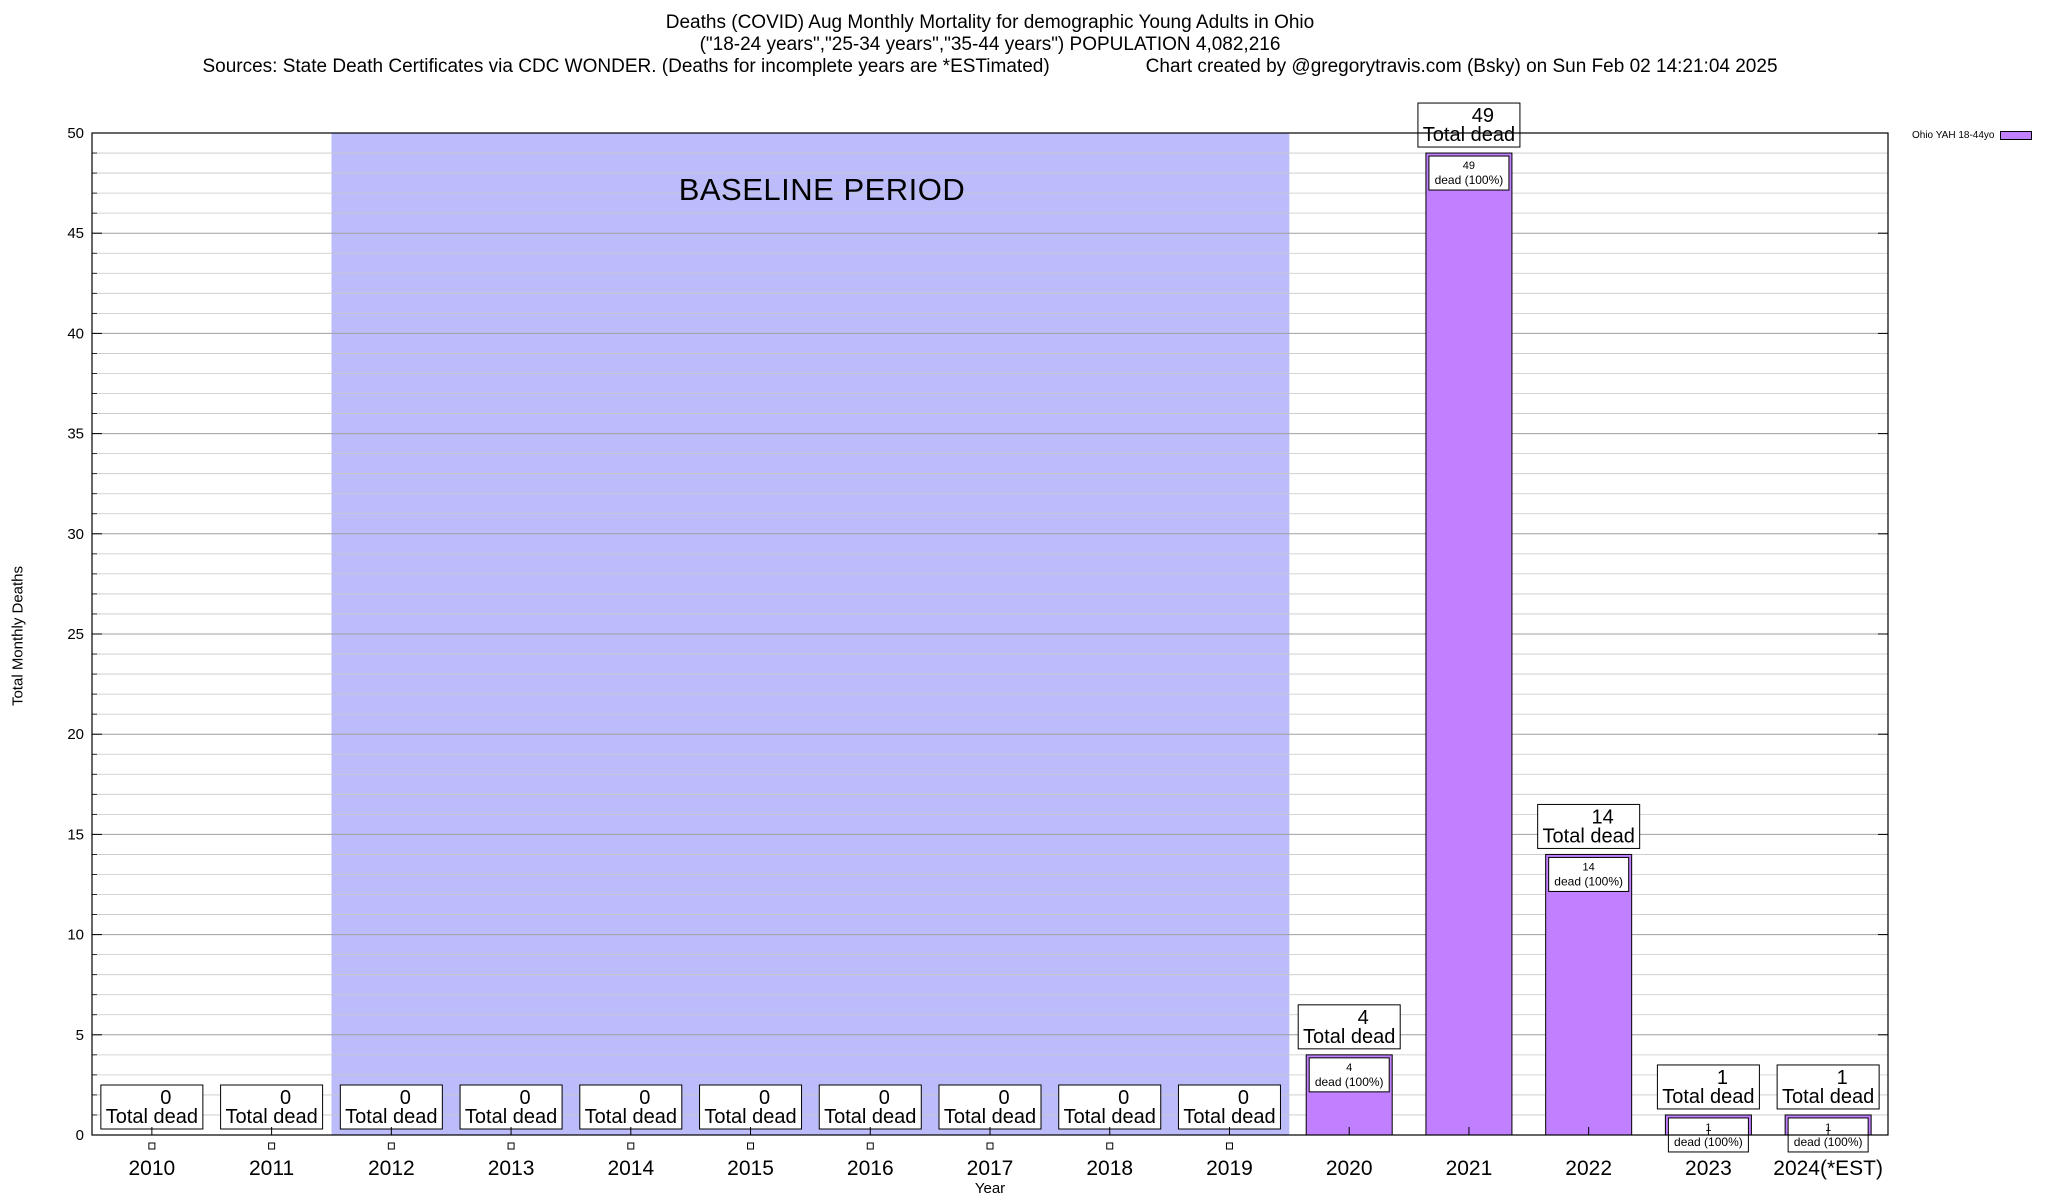 Image resolution: width=2048 pixels, height=1200 pixels. What do you see at coordinates (1828, 1168) in the screenshot?
I see `x-tick-label: 2024(*EST)` at bounding box center [1828, 1168].